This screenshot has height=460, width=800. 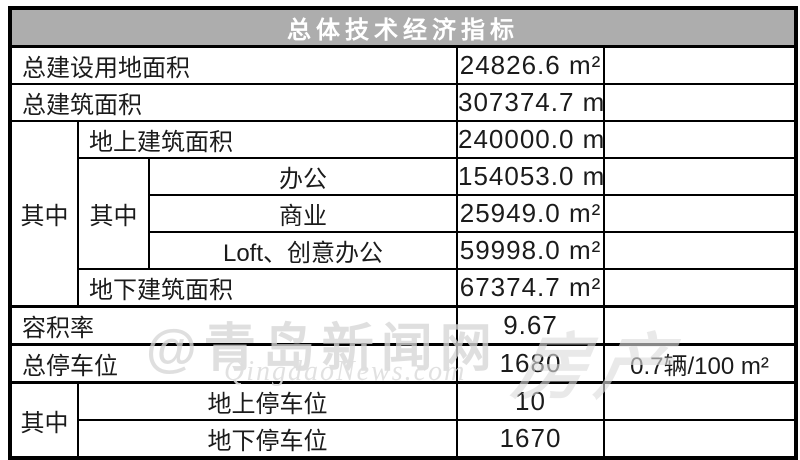 What do you see at coordinates (267, 439) in the screenshot?
I see `row-label: 地下停车位` at bounding box center [267, 439].